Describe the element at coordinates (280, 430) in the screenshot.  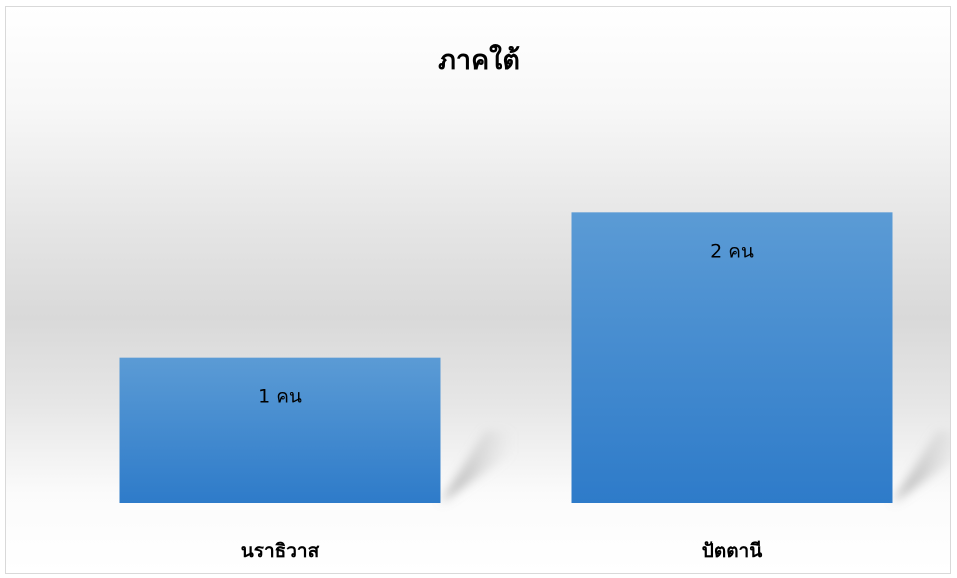
I see `bar` at that location.